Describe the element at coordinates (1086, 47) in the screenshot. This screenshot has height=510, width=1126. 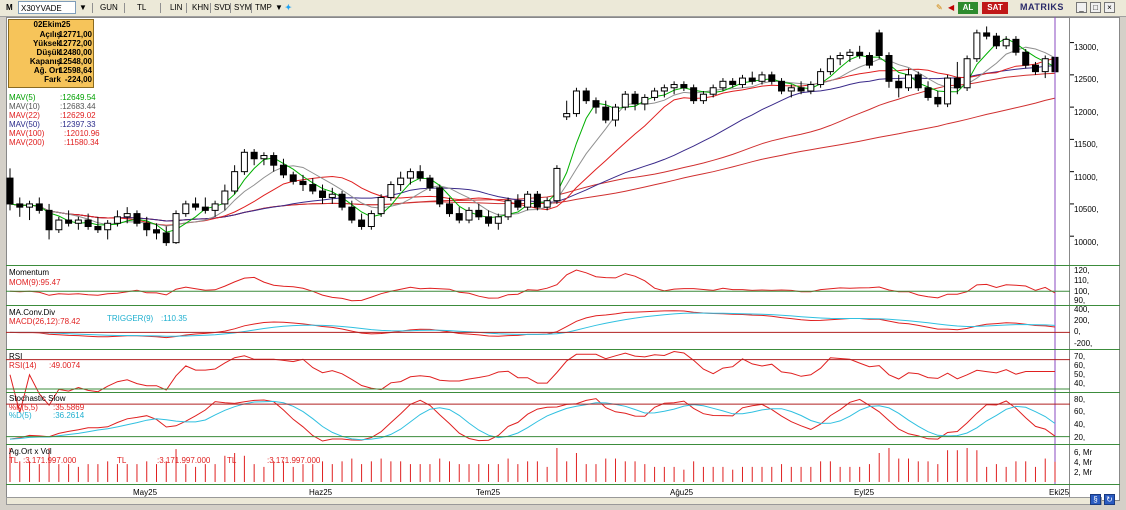
I see `price-tick: 13000,` at that location.